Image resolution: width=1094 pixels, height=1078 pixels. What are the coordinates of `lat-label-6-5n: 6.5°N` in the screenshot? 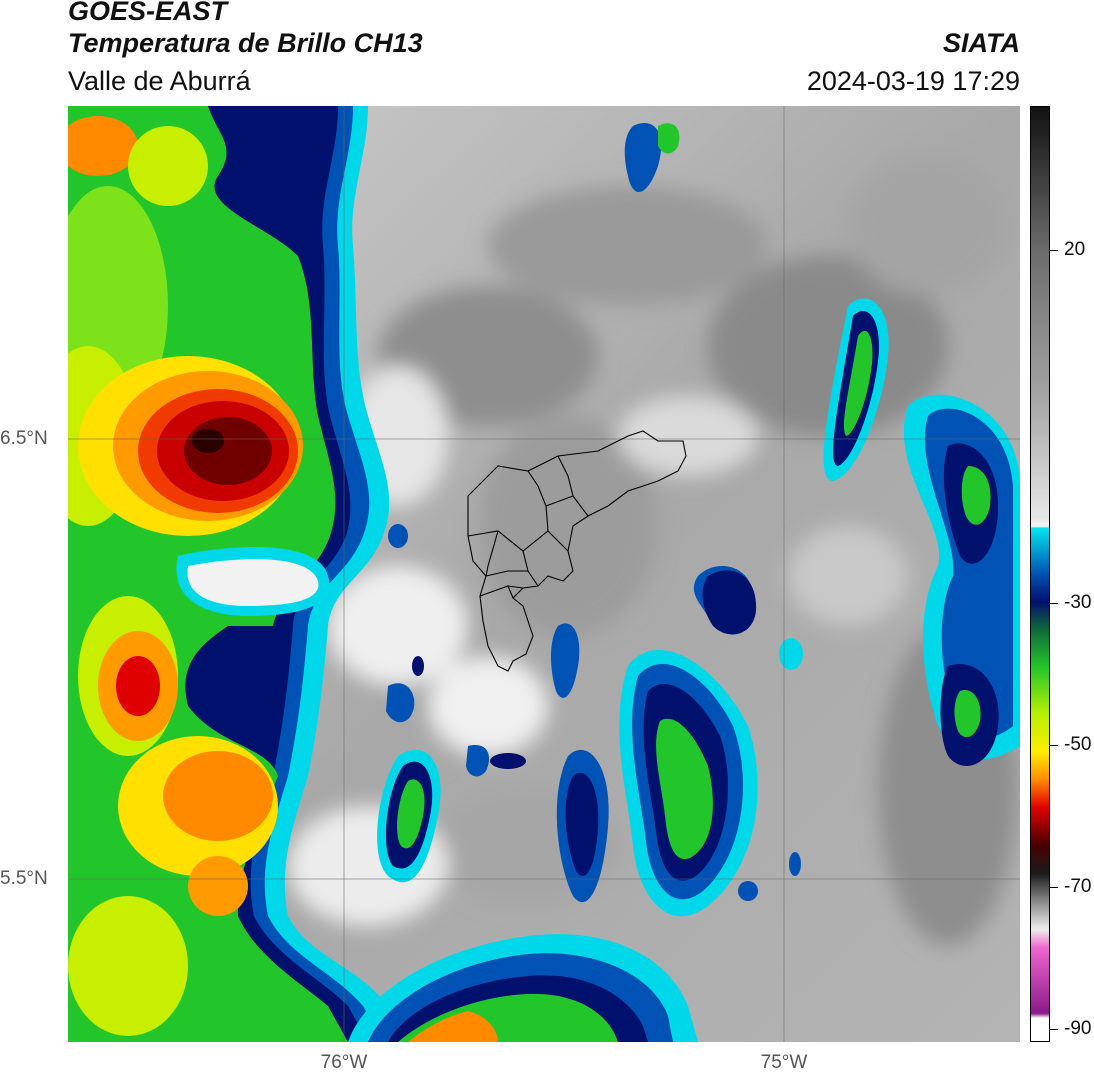 It's located at (24, 438).